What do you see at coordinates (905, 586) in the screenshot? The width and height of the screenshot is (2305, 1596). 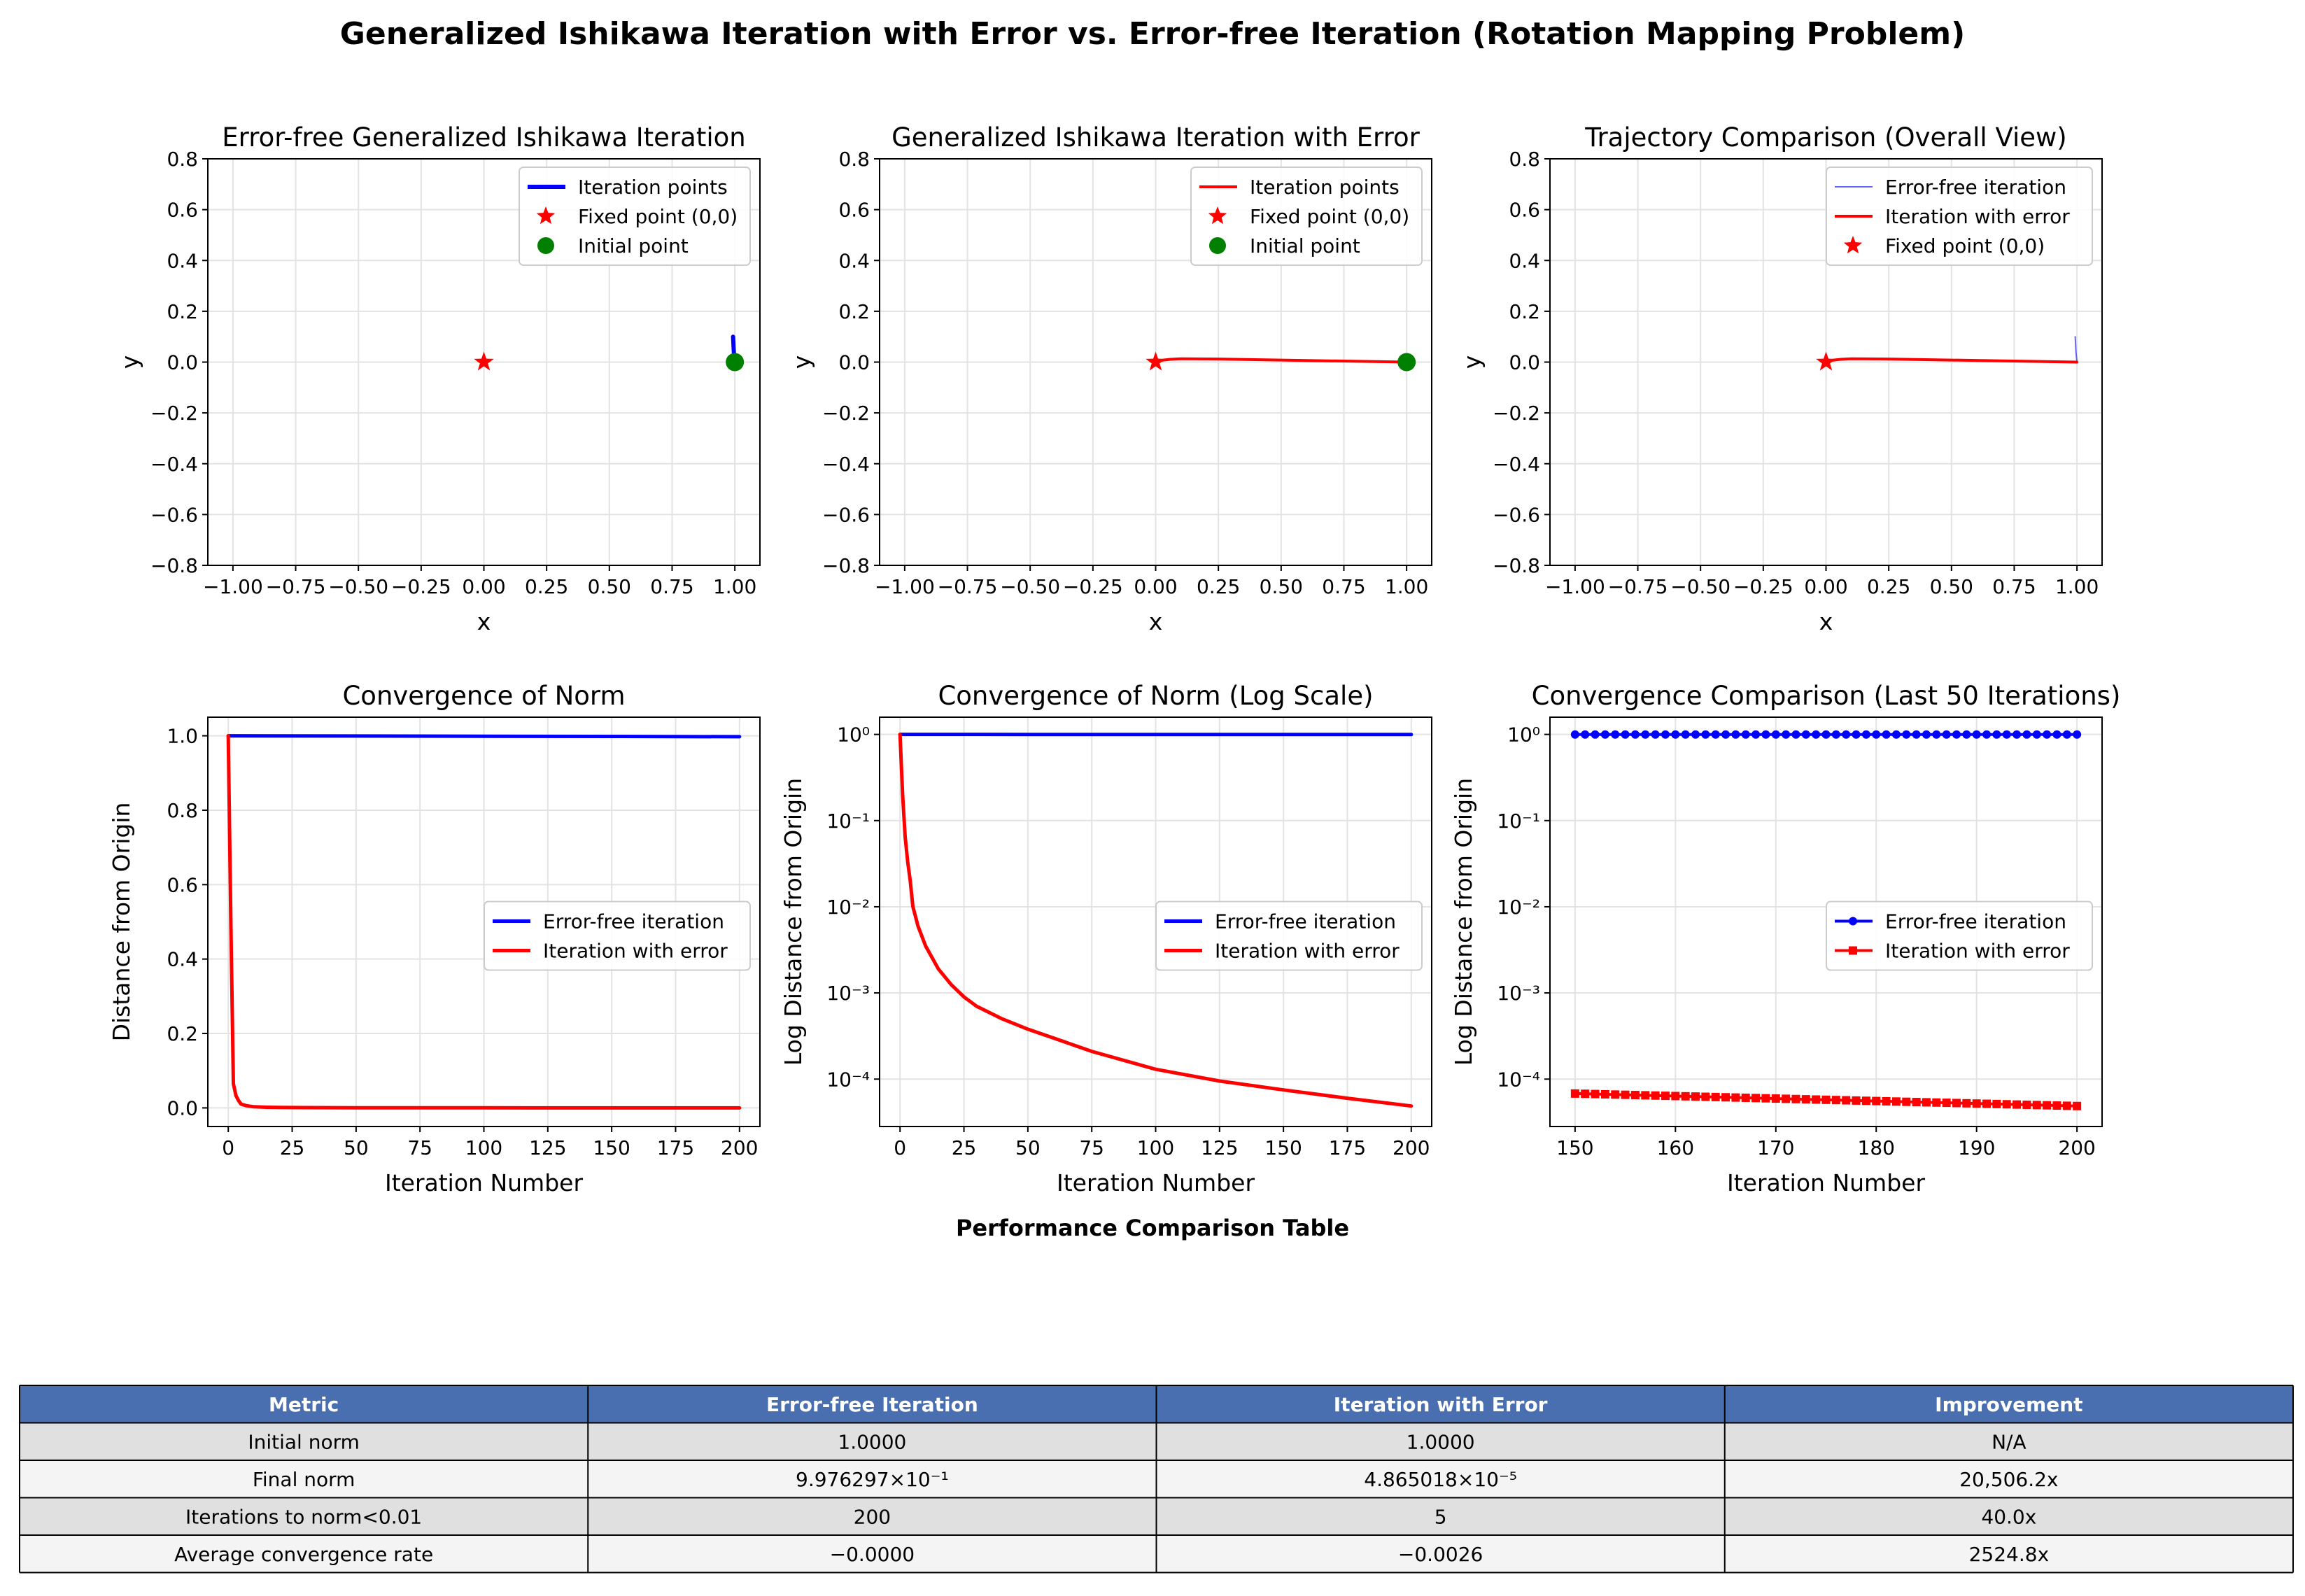 I see `x-tick-label: −1.00` at bounding box center [905, 586].